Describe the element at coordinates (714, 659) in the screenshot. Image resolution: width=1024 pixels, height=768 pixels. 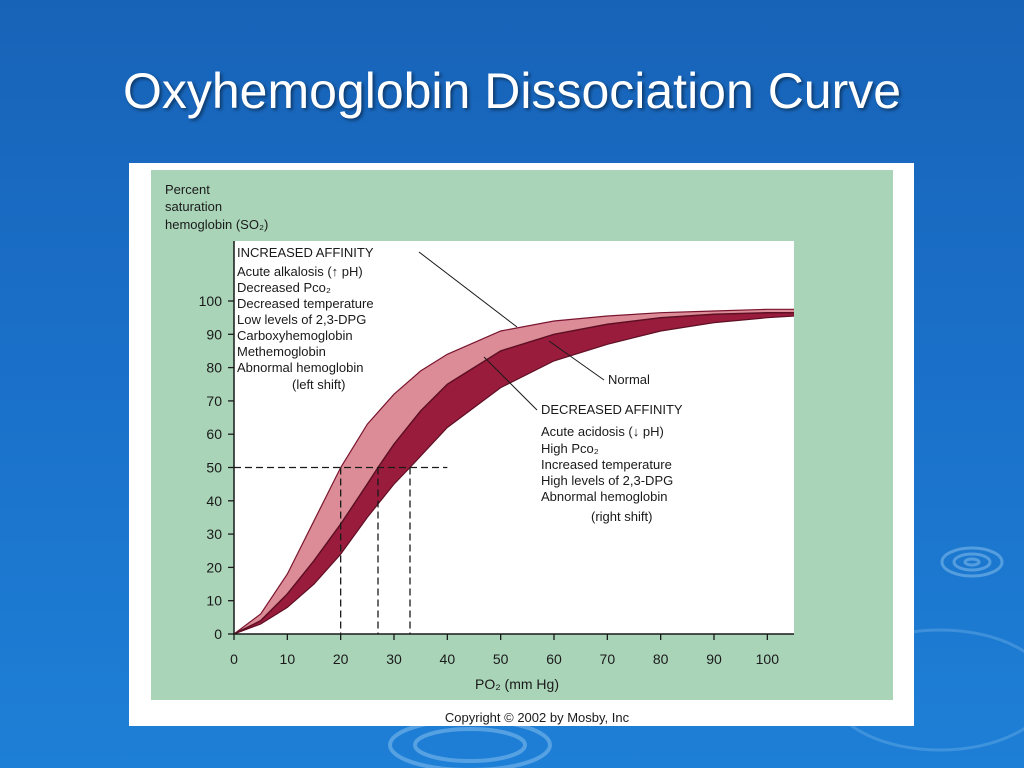
I see `x-tick-label: 90` at that location.